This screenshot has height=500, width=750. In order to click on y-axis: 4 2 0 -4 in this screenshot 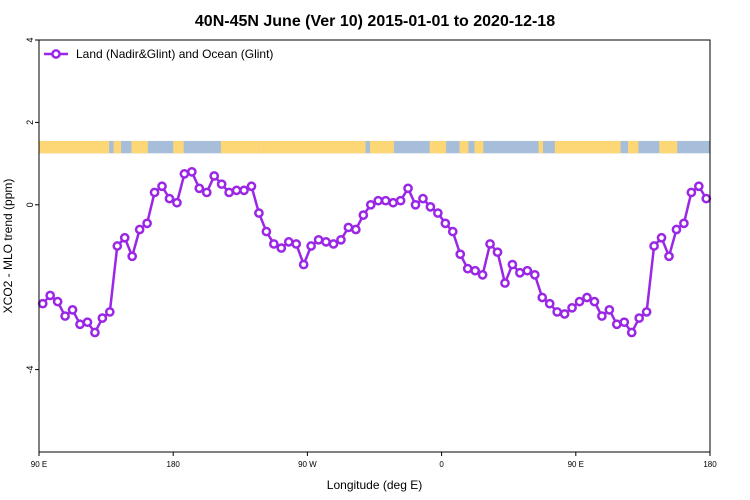, I will do `click(32, 205)`.